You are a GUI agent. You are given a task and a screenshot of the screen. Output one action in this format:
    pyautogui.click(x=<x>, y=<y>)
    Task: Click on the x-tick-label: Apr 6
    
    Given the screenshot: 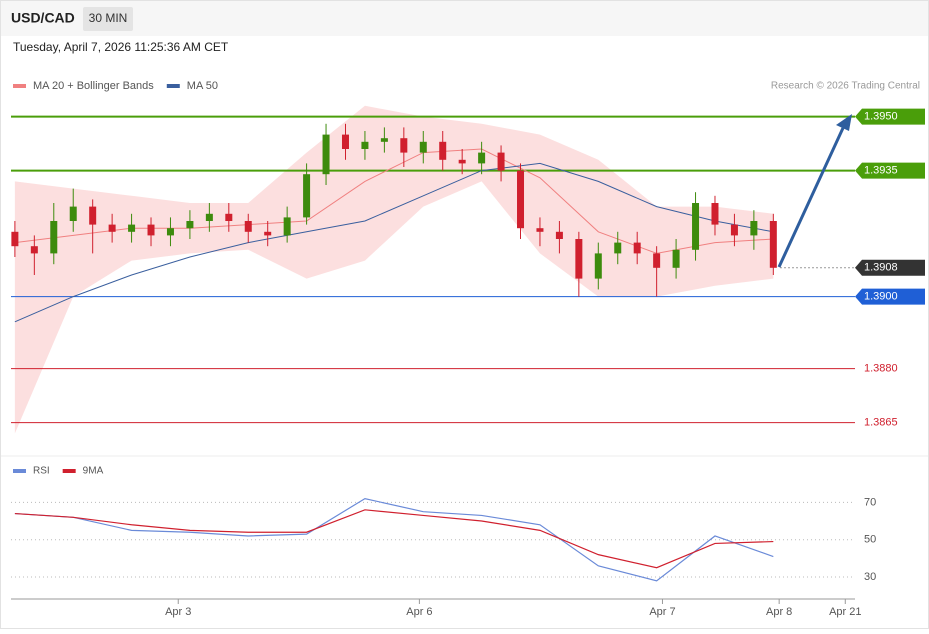 What is the action you would take?
    pyautogui.click(x=419, y=612)
    